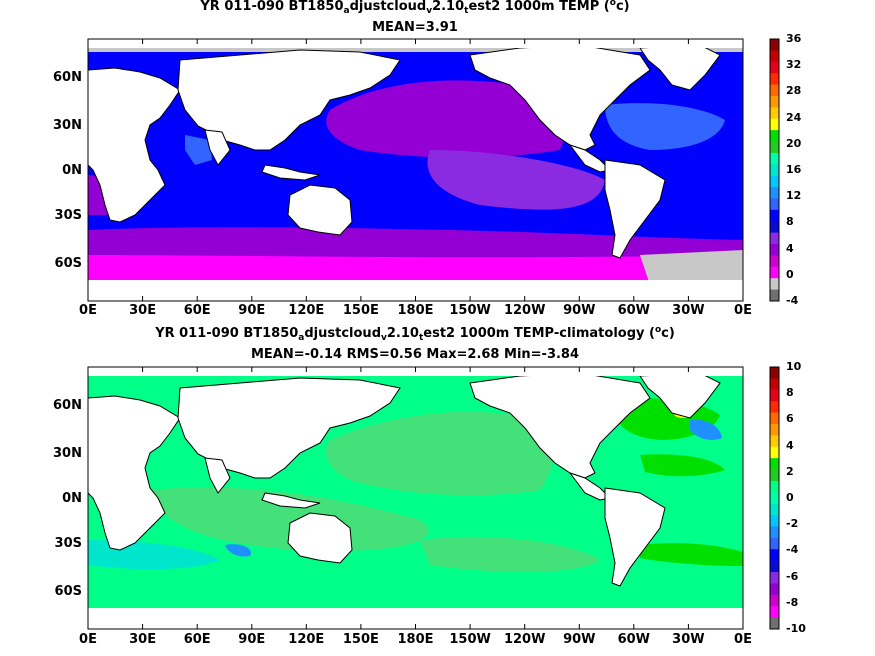 The width and height of the screenshot is (875, 656). What do you see at coordinates (415, 270) in the screenshot?
I see `southern-ocean-magenta` at bounding box center [415, 270].